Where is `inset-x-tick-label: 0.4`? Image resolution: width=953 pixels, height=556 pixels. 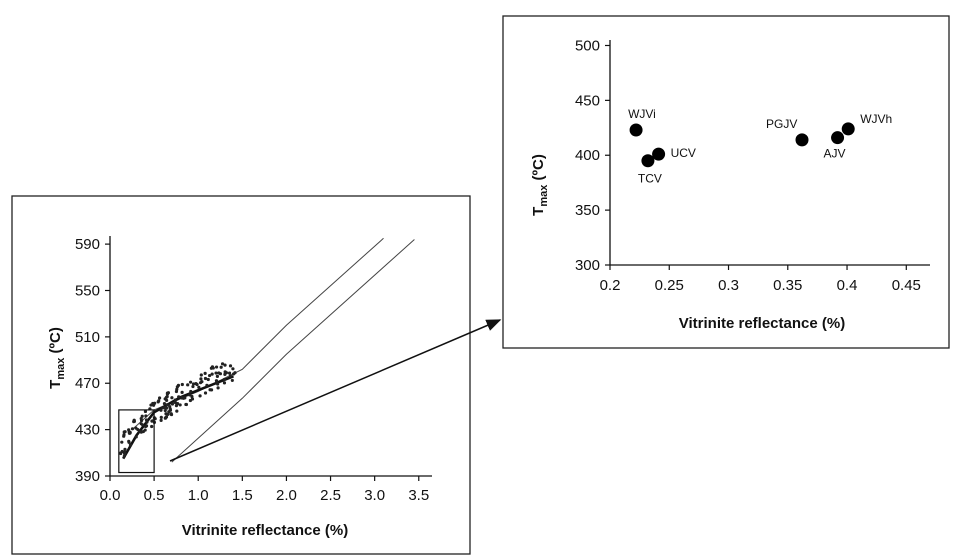
inset-x-tick-label: 0.4 is located at coordinates (847, 285).